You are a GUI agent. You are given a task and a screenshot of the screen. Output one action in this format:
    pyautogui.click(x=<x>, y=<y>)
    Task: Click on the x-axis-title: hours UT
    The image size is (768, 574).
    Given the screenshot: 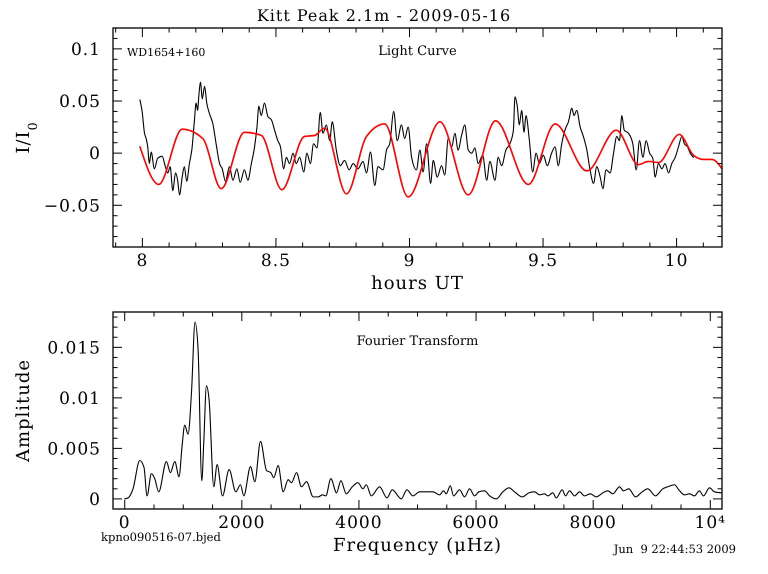 What is the action you would take?
    pyautogui.click(x=417, y=283)
    